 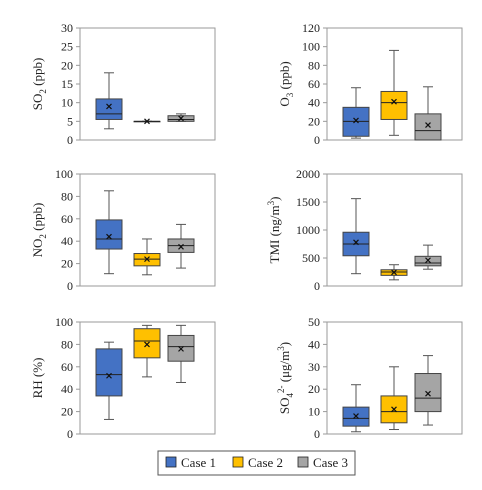 What do you see at coordinates (311, 28) in the screenshot?
I see `y-tick-label: 120` at bounding box center [311, 28].